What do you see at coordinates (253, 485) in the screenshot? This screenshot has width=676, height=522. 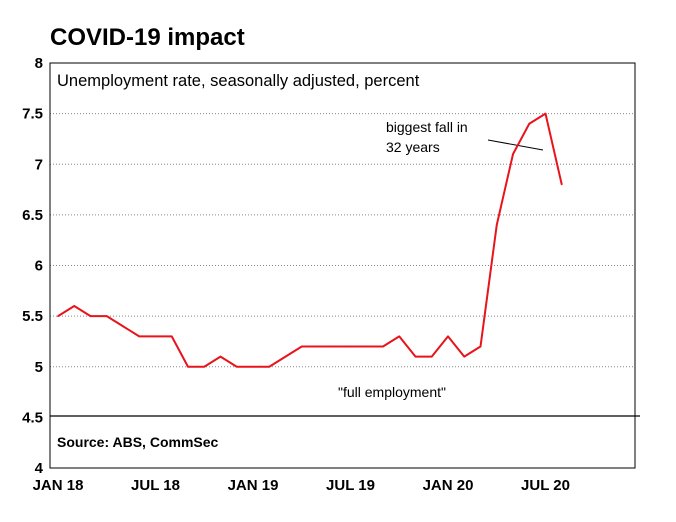 I see `x-tick-label: JAN 19` at bounding box center [253, 485].